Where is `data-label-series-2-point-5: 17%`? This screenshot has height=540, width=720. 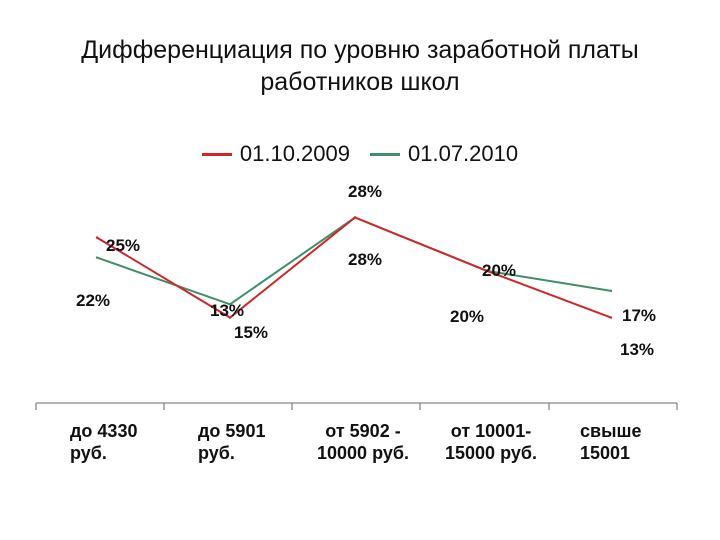
data-label-series-2-point-5: 17% is located at coordinates (639, 315).